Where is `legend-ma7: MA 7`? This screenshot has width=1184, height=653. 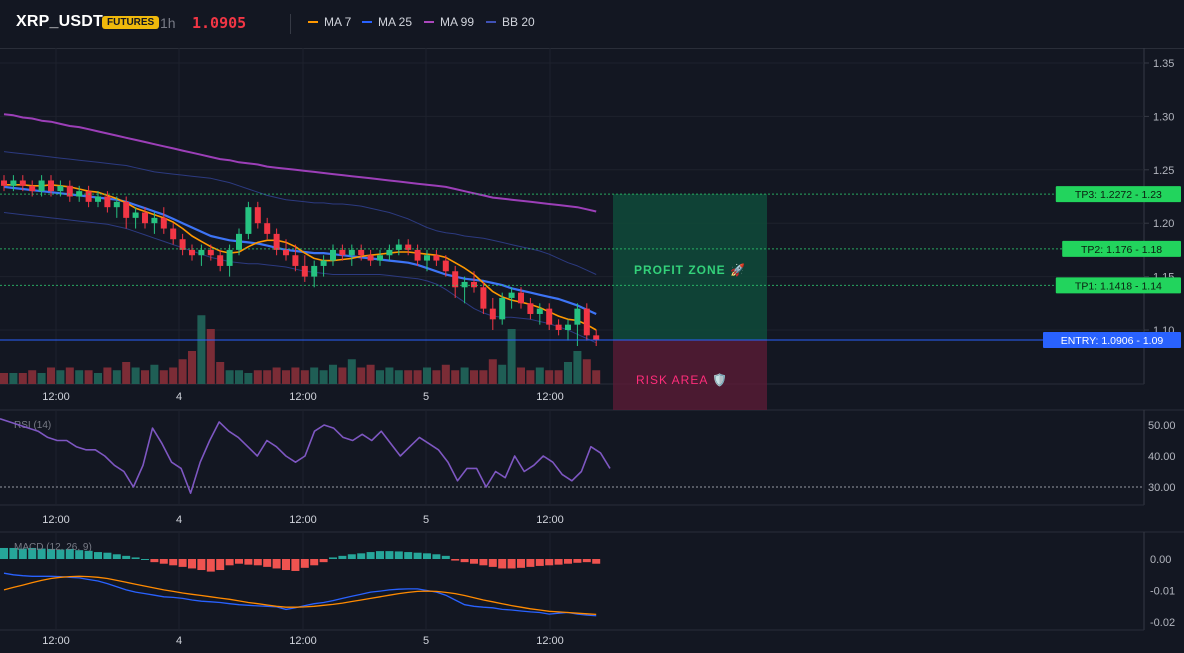
legend-ma7: MA 7 is located at coordinates (329, 22).